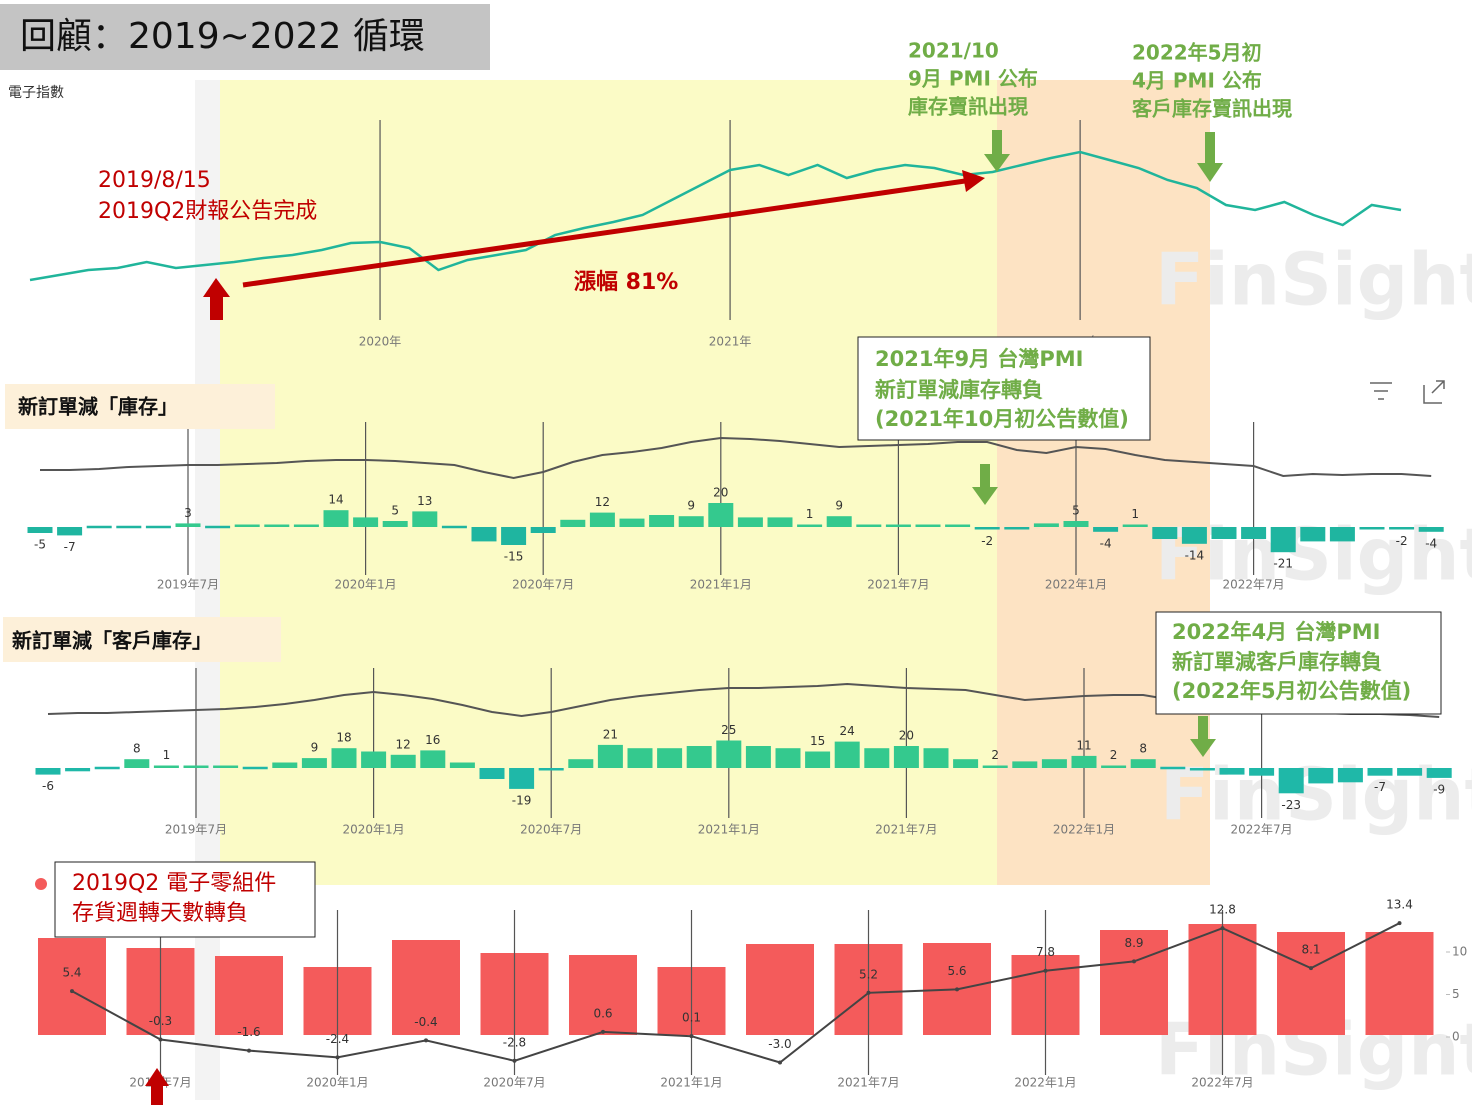 The height and width of the screenshot is (1109, 1472). What do you see at coordinates (973, 181) in the screenshot?
I see `arrow-head` at bounding box center [973, 181].